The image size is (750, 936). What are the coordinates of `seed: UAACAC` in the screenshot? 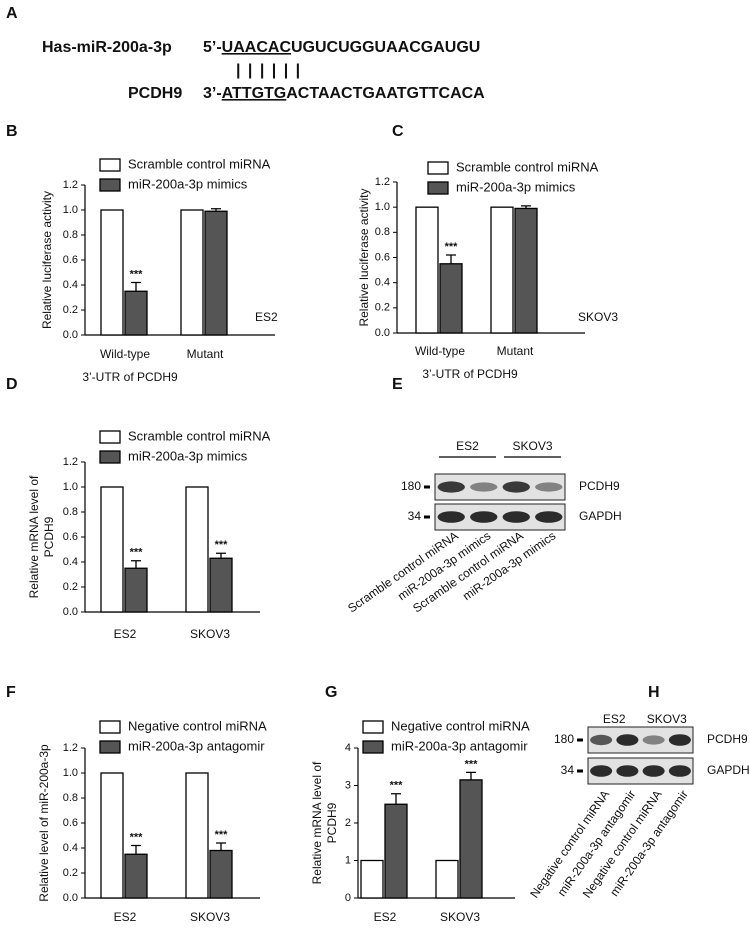 It's located at (257, 47).